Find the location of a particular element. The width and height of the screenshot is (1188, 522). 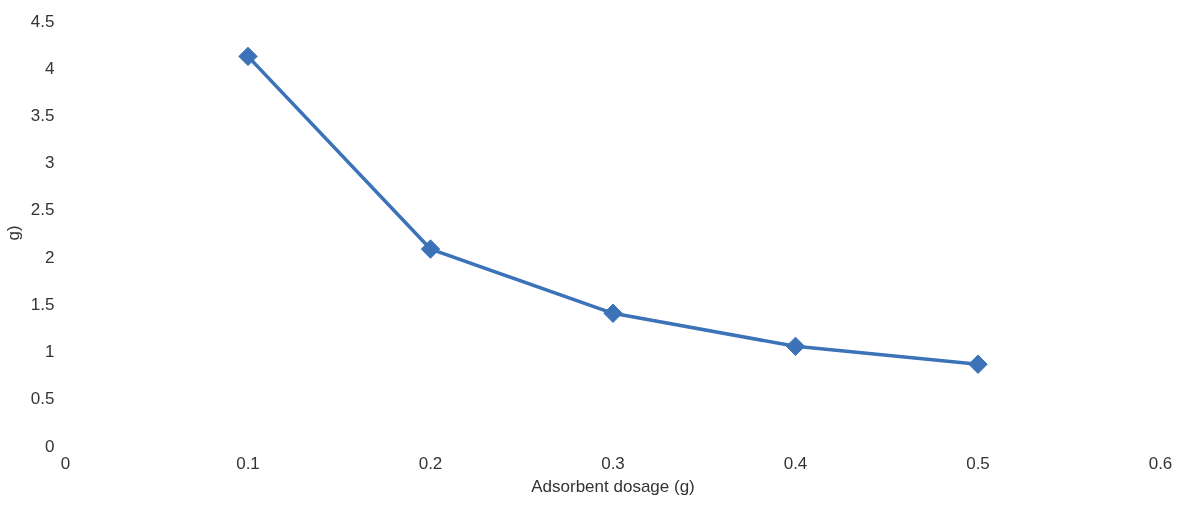

x-axis-title: Adsorbent dosage (g) is located at coordinates (613, 486).